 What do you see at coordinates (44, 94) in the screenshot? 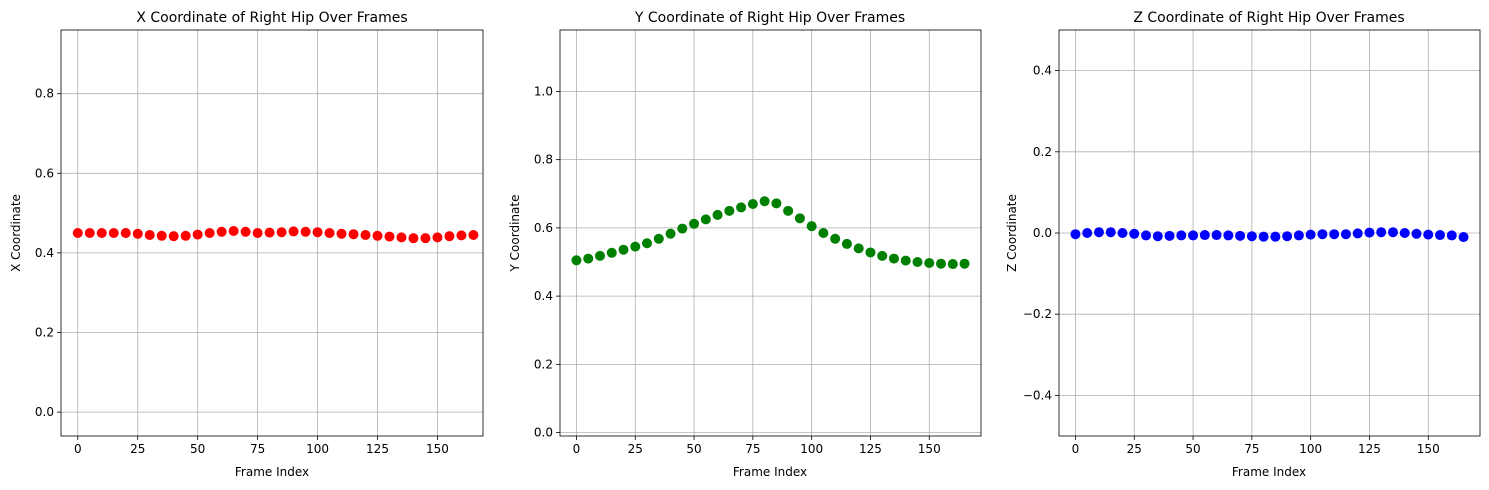
I see `y-tick-label: 0.8` at bounding box center [44, 94].